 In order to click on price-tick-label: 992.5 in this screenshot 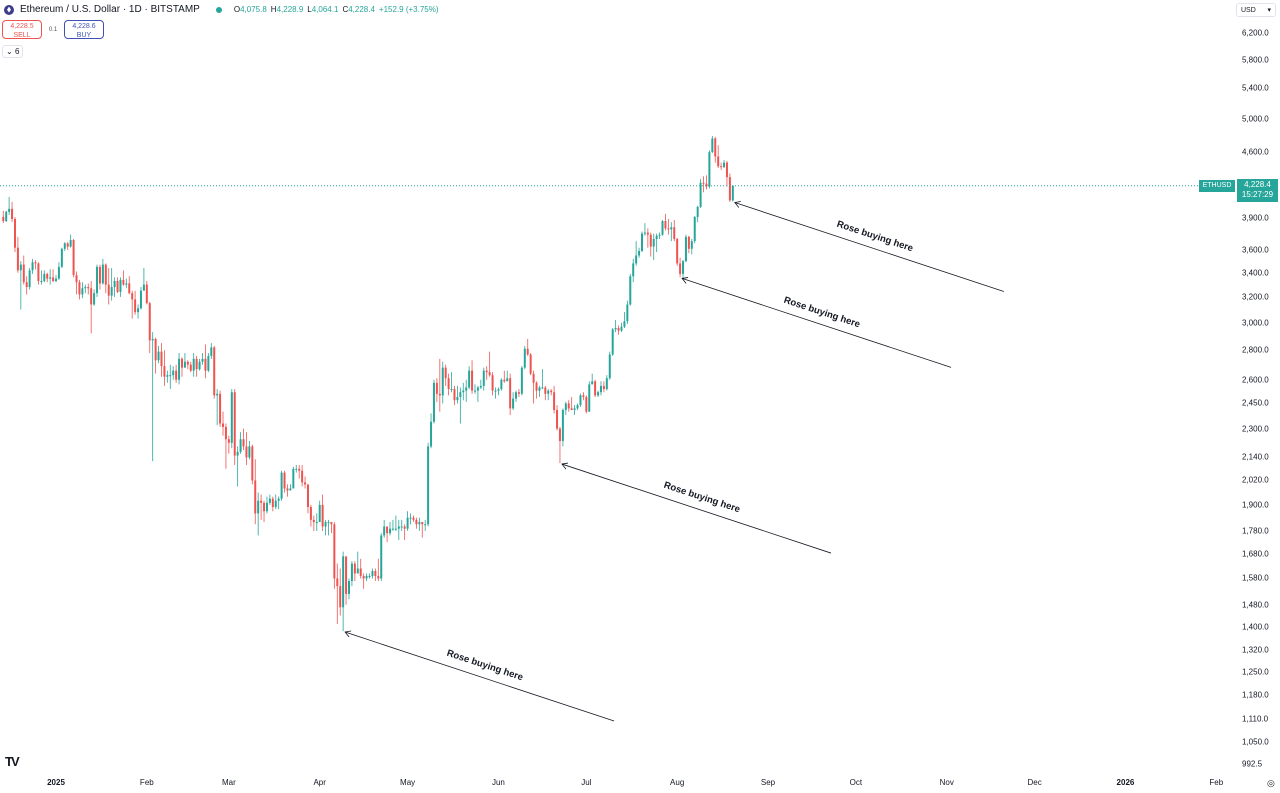, I will do `click(1252, 764)`.